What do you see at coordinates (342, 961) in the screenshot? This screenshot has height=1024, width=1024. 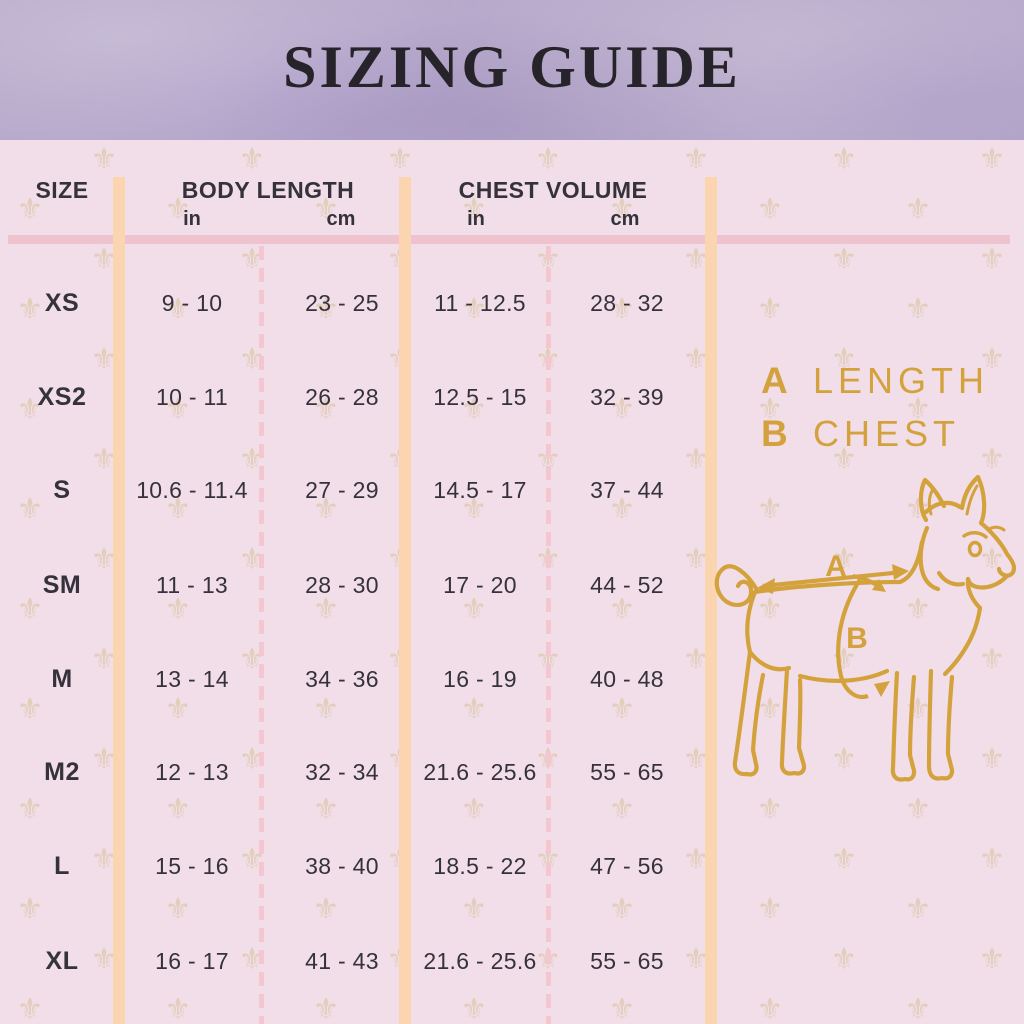 I see `cell-body-cm: 41 - 43` at bounding box center [342, 961].